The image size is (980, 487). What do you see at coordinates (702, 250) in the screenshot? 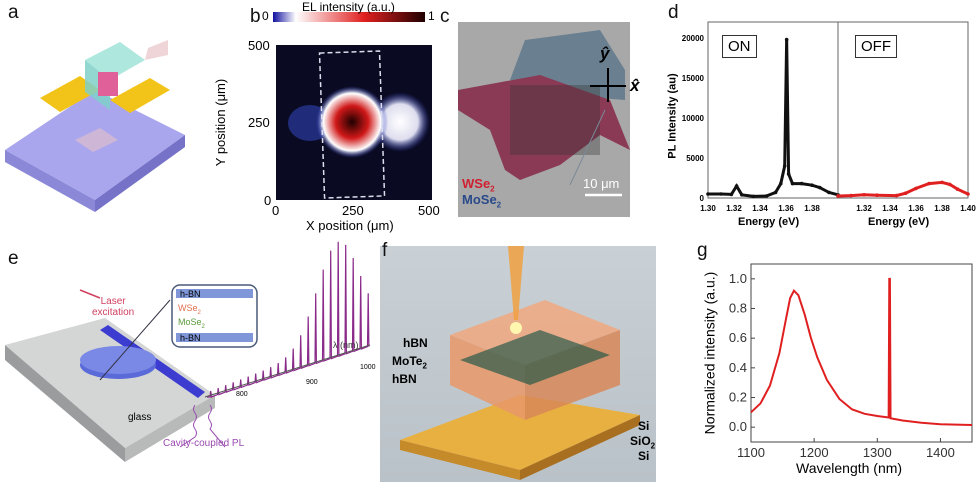
I see `panel-label-g: g` at bounding box center [702, 250].